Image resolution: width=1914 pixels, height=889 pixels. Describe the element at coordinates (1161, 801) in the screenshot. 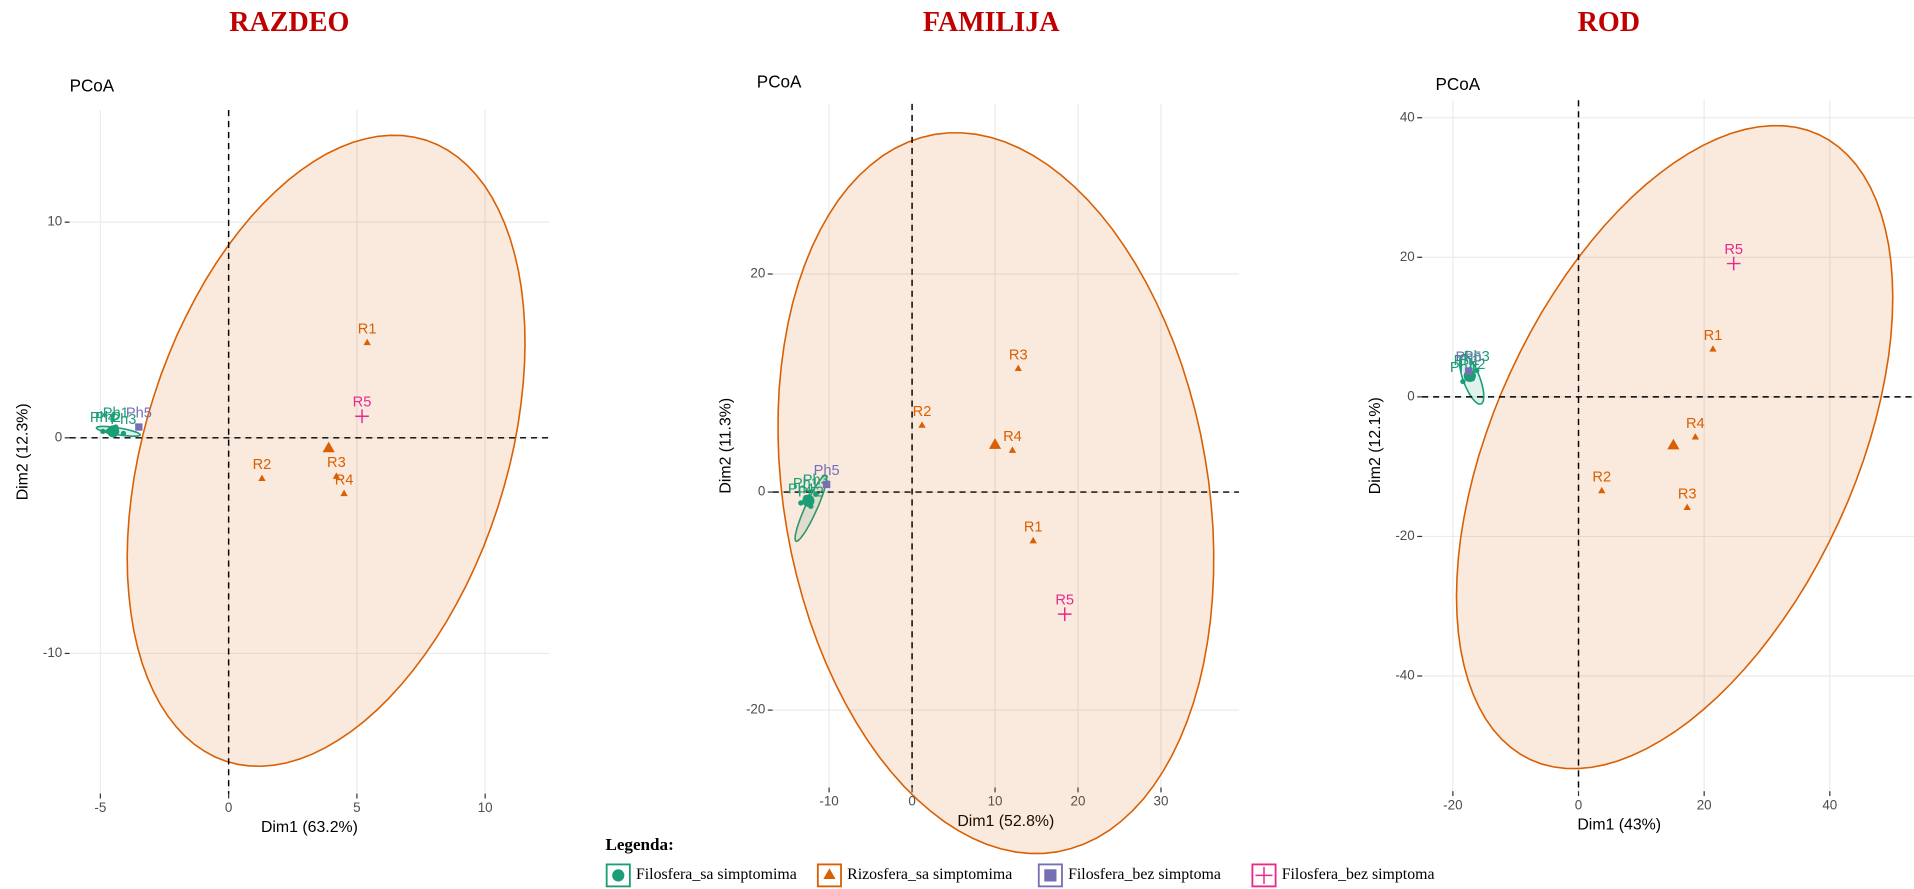

I see `x-tick-label: 30` at that location.